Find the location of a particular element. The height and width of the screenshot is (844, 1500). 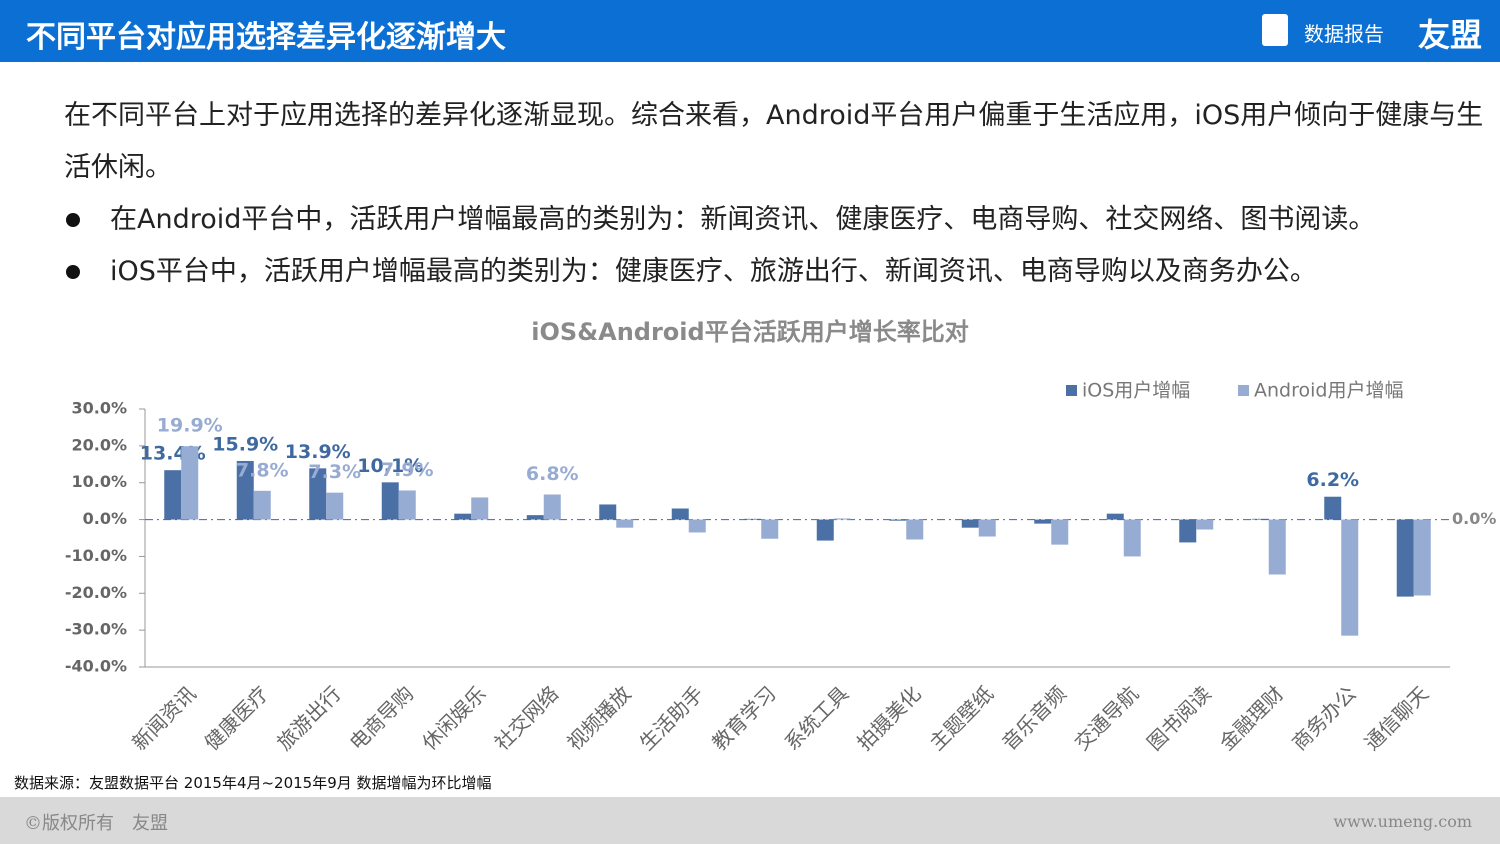

report-icon is located at coordinates (1275, 30).